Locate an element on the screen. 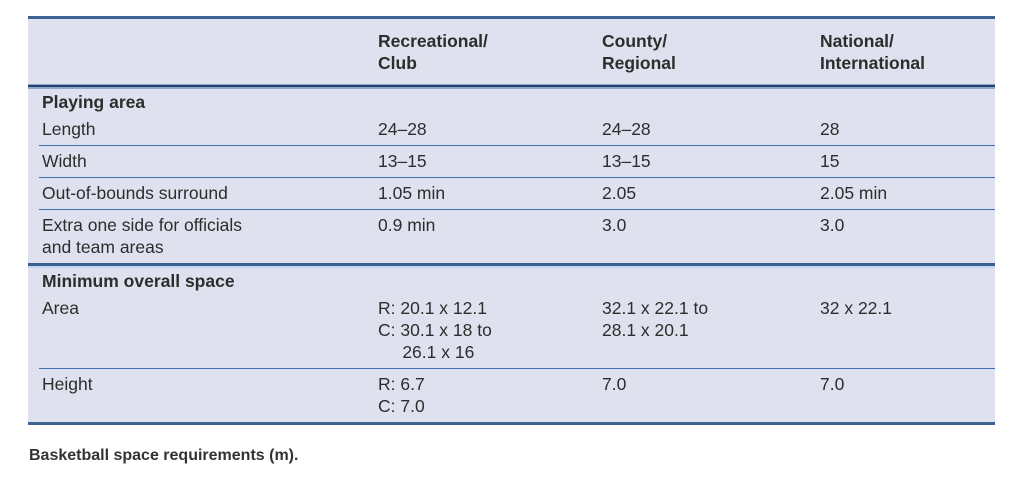 This screenshot has height=481, width=1024. cell-value: 0.9 min is located at coordinates (407, 225).